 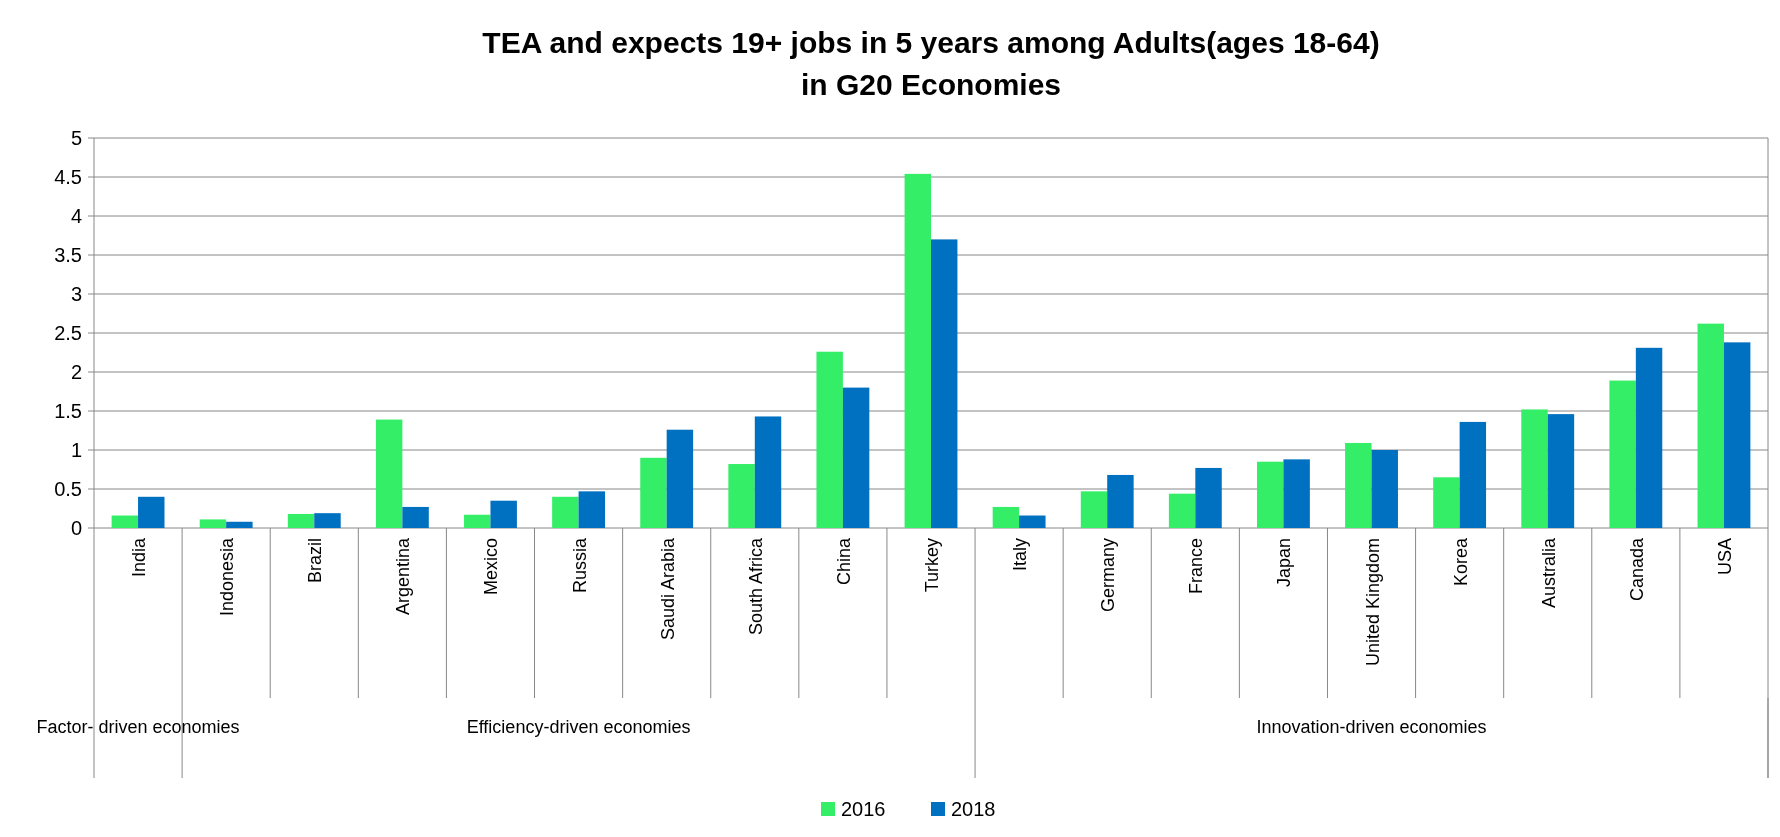 What do you see at coordinates (578, 727) in the screenshot?
I see `text: Efficiency-driven economies` at bounding box center [578, 727].